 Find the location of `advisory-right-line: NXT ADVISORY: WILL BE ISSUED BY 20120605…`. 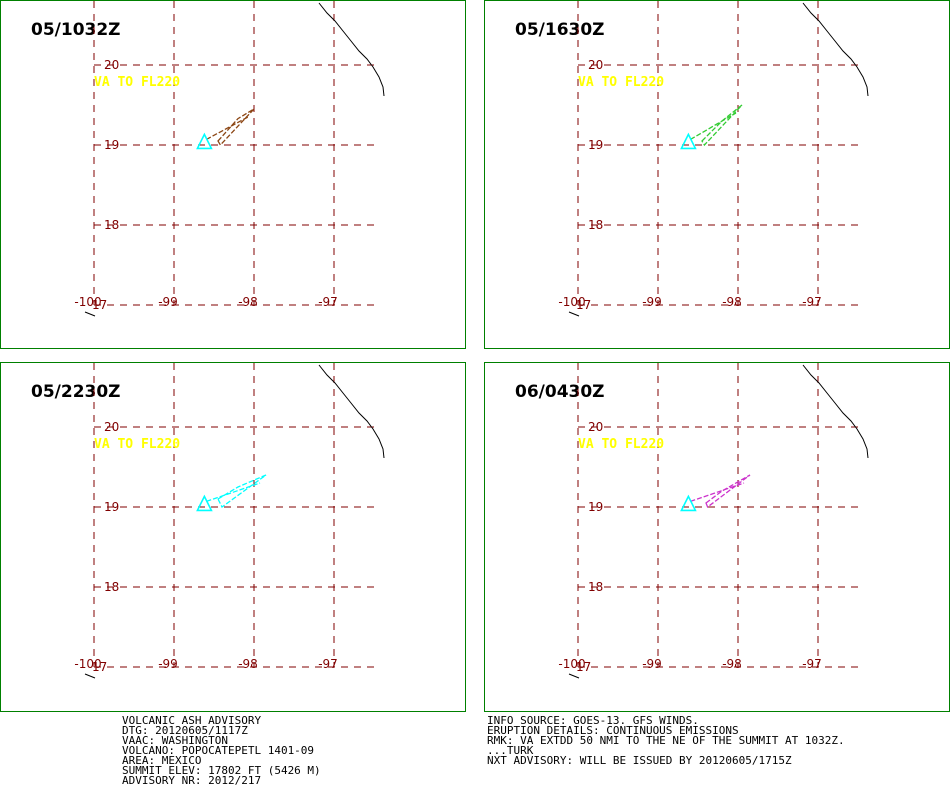

advisory-right-line: NXT ADVISORY: WILL BE ISSUED BY 20120605… is located at coordinates (639, 760).